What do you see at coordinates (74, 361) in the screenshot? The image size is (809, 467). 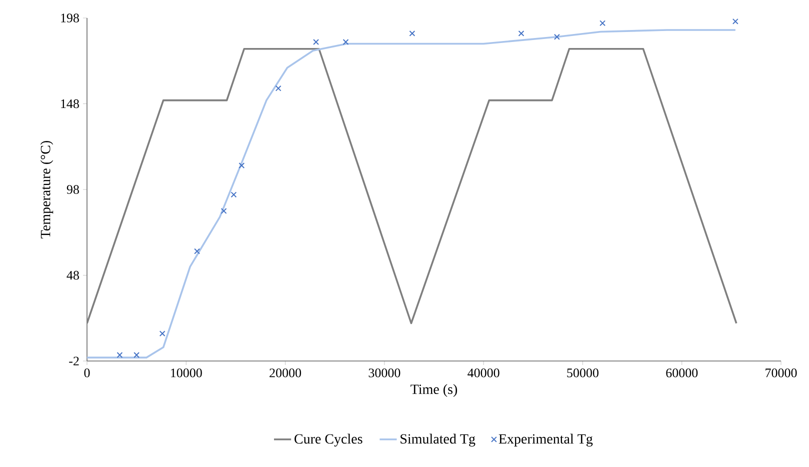 I see `y-tick-label: -2` at bounding box center [74, 361].